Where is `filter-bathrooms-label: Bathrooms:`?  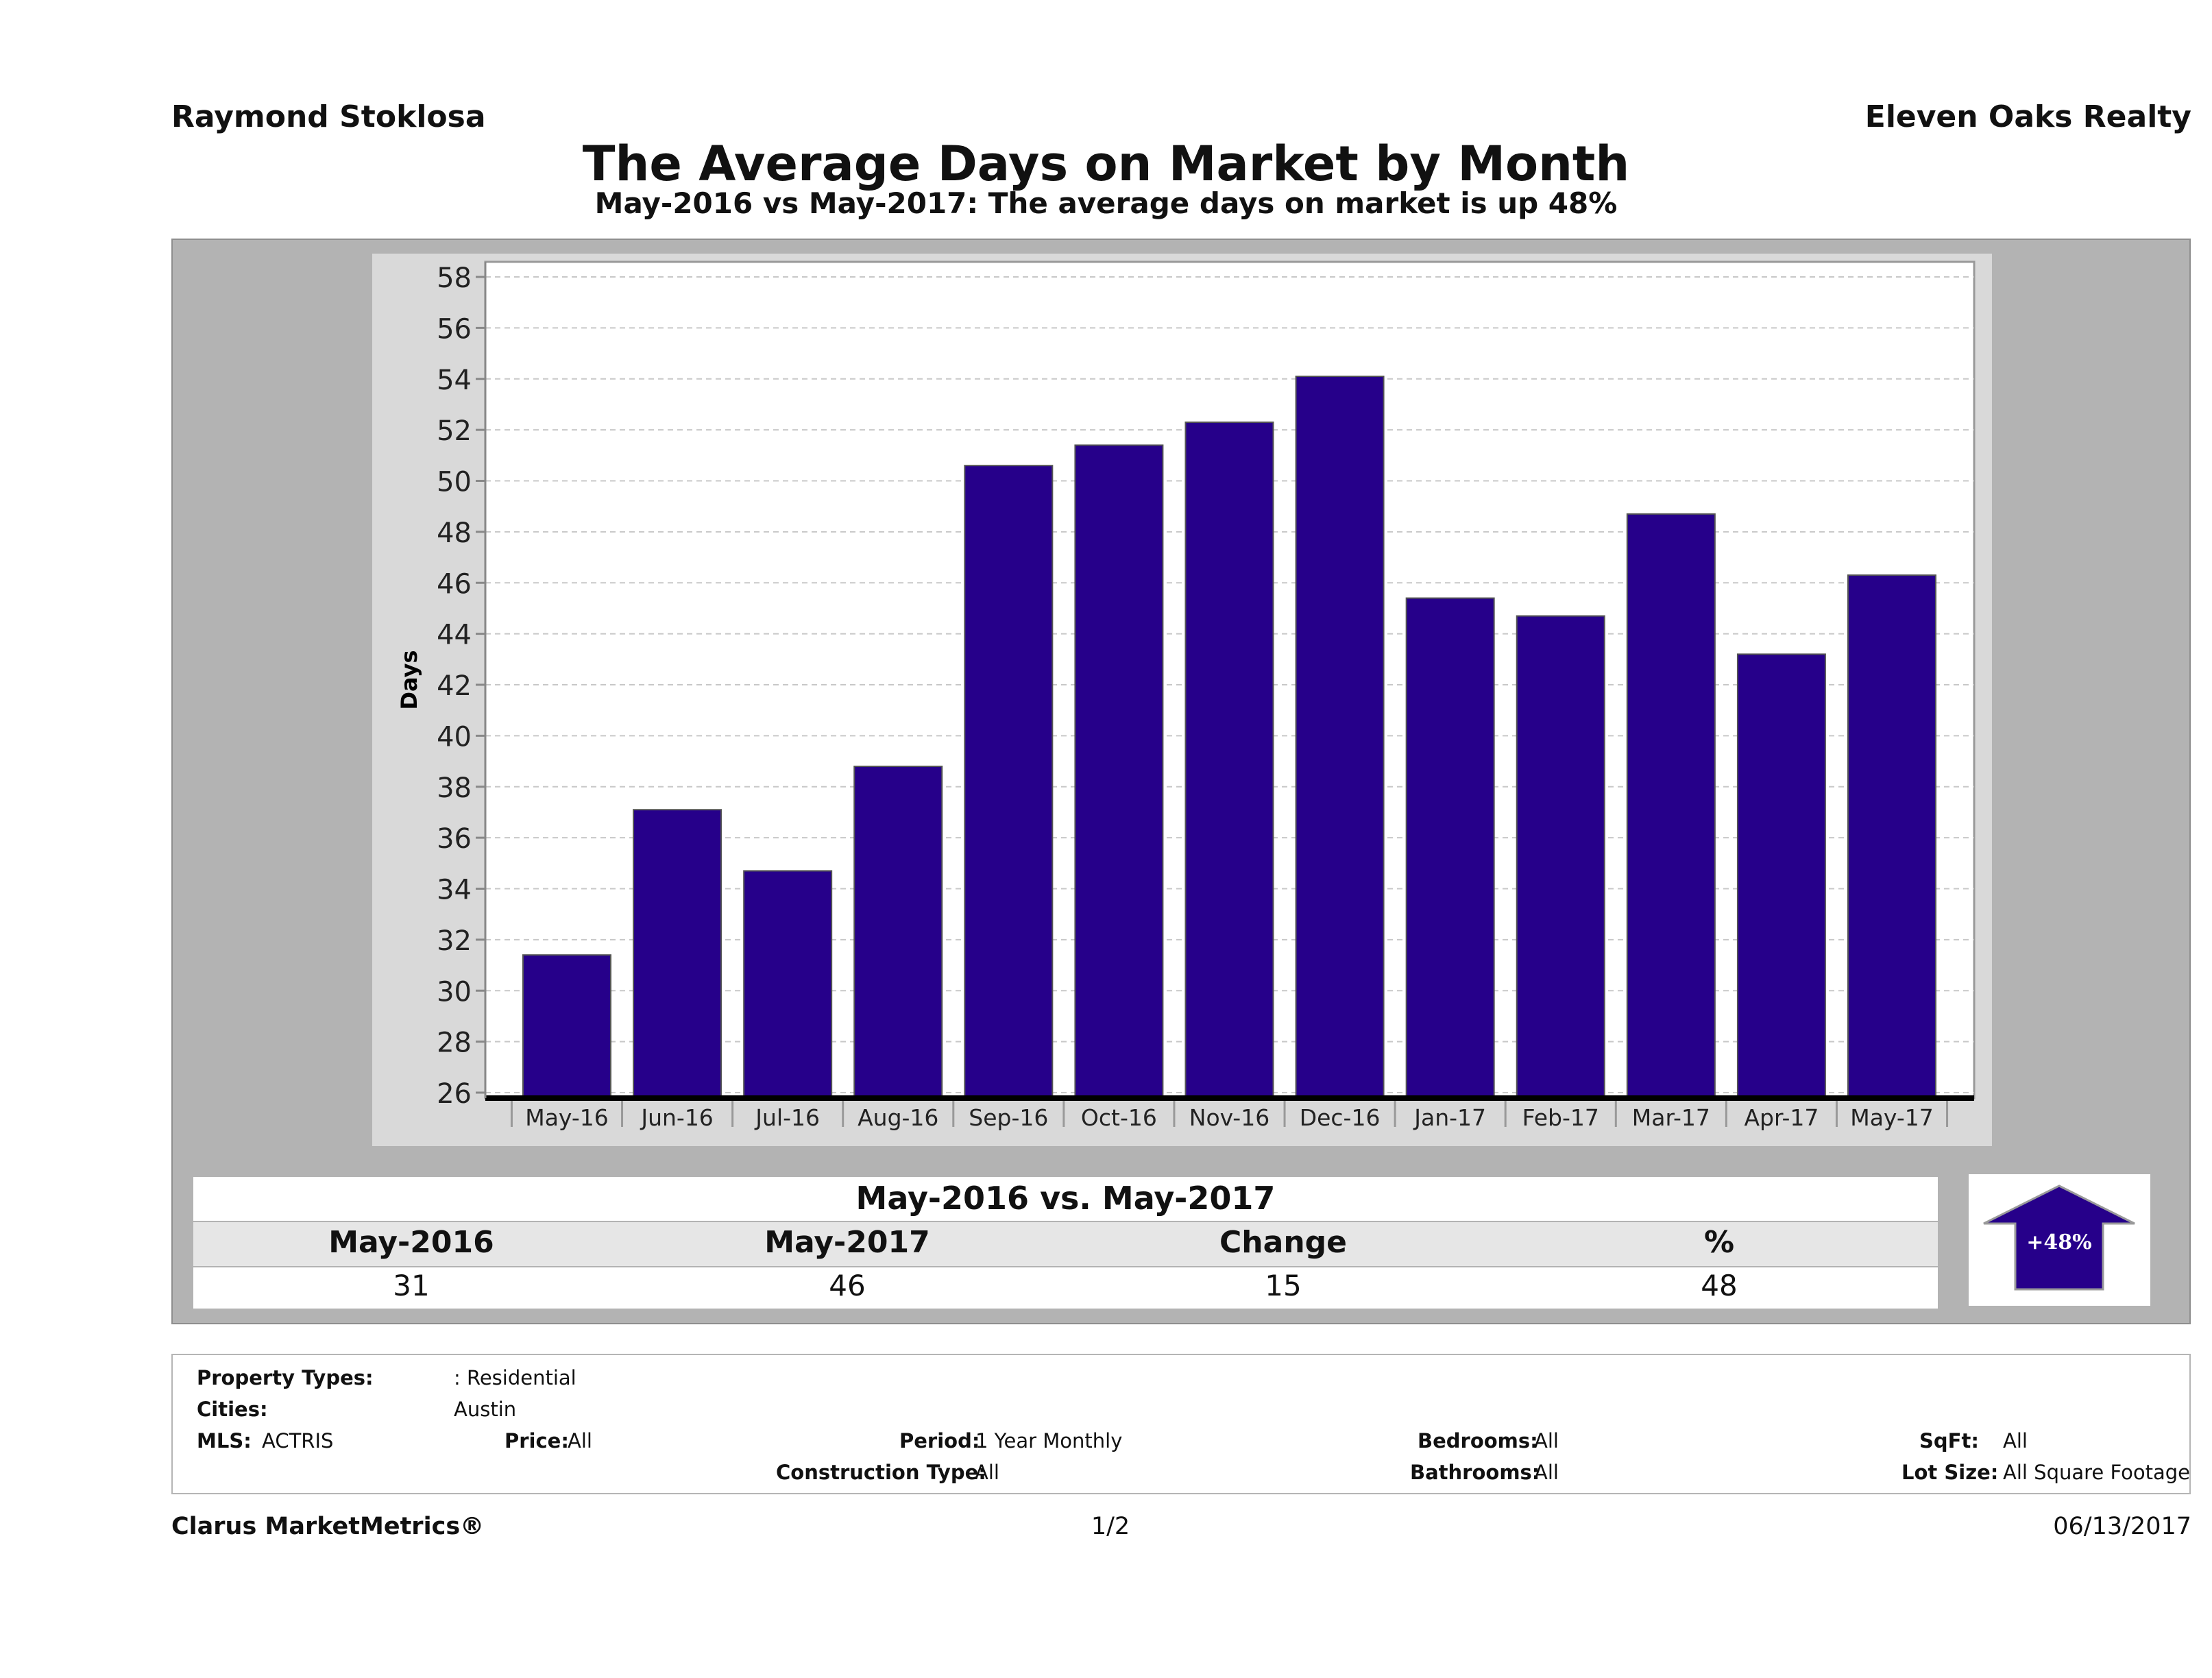 filter-bathrooms-label: Bathrooms: is located at coordinates (1475, 1472).